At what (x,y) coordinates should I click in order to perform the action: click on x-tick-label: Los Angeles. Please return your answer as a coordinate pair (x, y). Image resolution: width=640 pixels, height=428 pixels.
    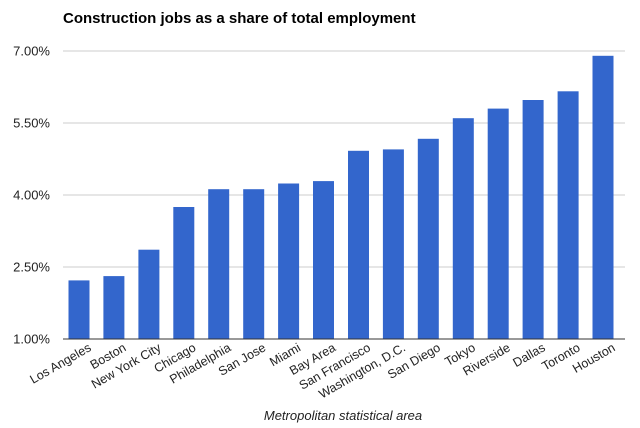
    Looking at the image, I should click on (61, 363).